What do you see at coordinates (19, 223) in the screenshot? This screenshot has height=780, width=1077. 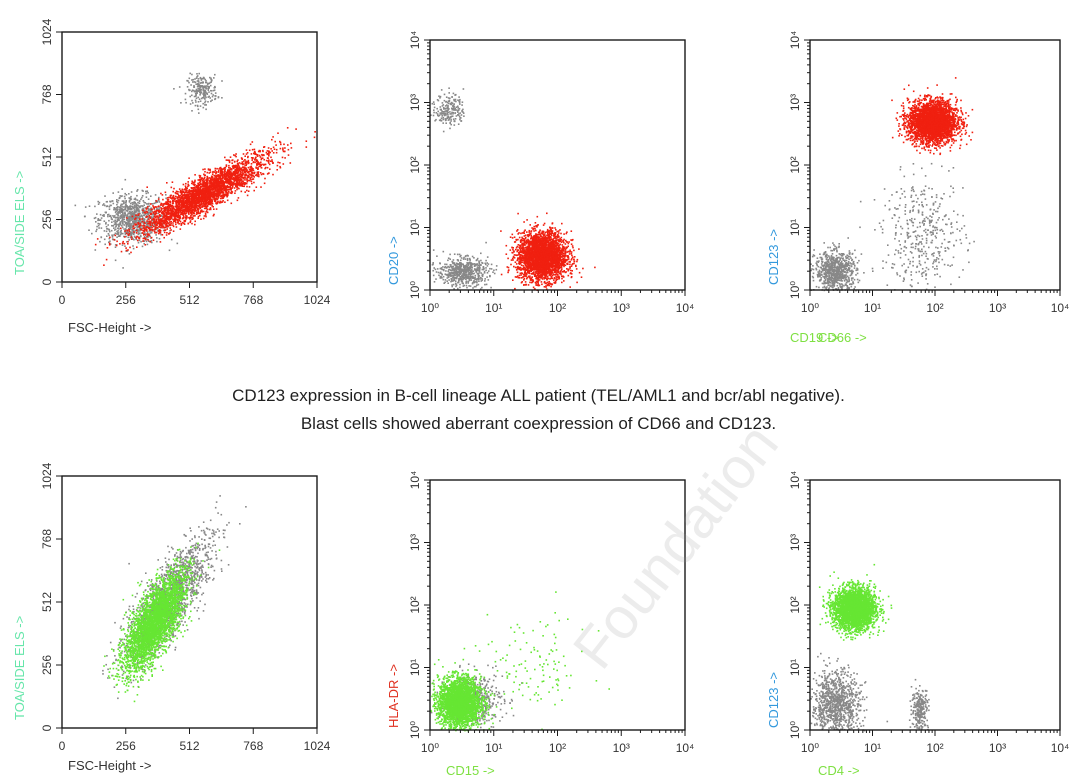 I see `y-axis-label: TOA/SIDE ELS ->` at bounding box center [19, 223].